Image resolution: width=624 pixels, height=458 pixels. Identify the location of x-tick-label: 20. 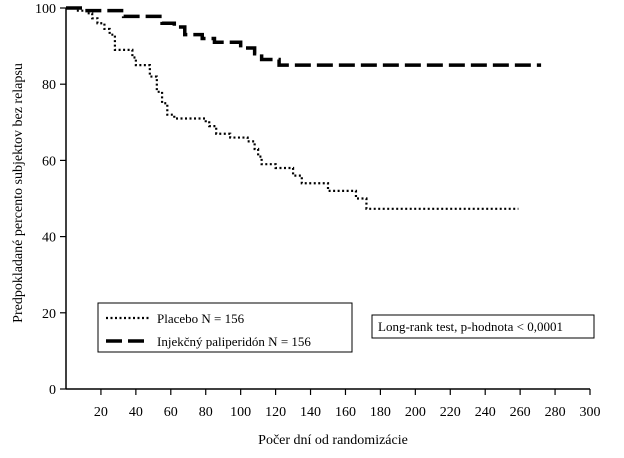
(101, 412).